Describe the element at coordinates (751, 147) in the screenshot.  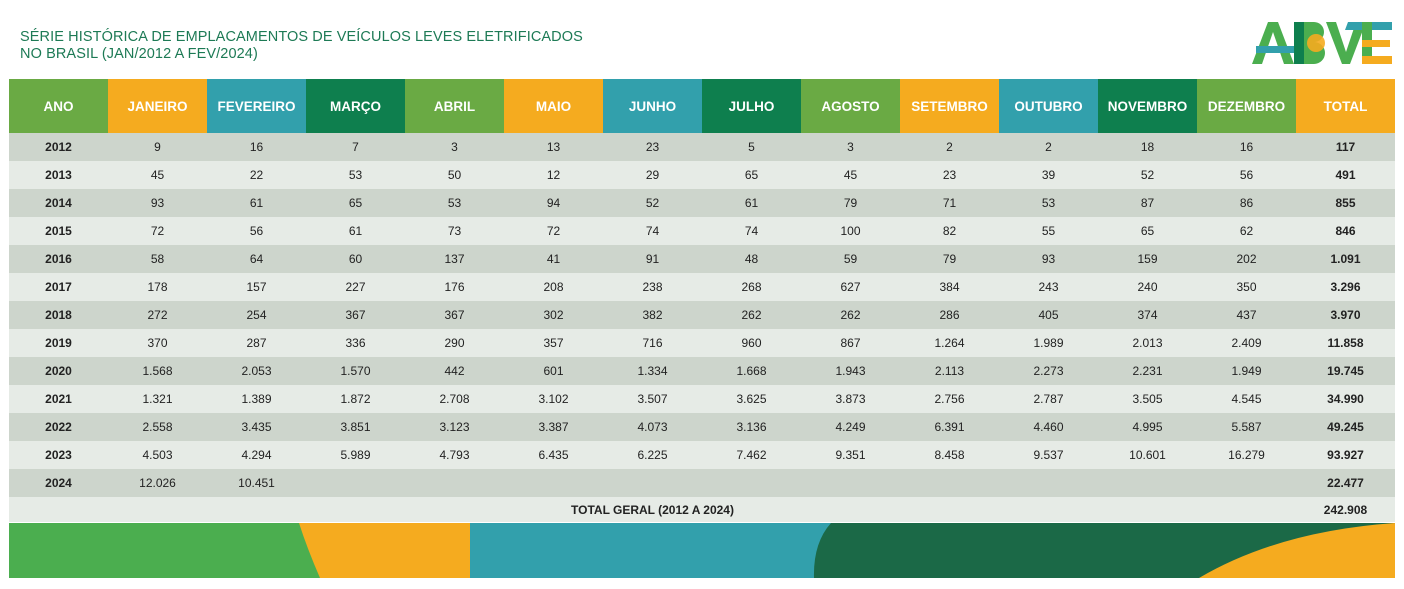
I see `month-cell: 5` at that location.